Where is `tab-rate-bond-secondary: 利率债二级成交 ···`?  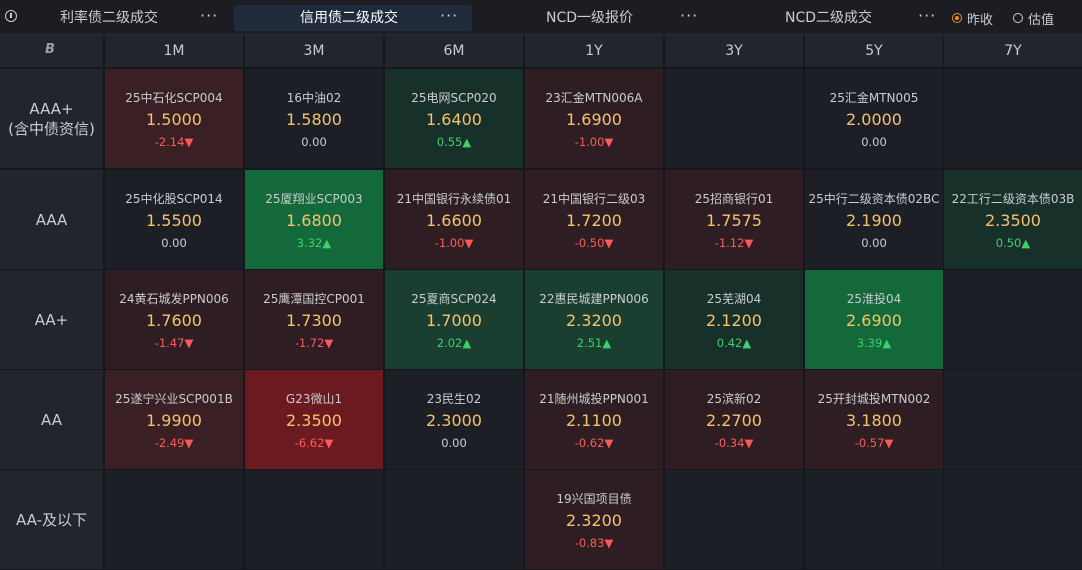 tab-rate-bond-secondary: 利率债二级成交 ··· is located at coordinates (127, 18).